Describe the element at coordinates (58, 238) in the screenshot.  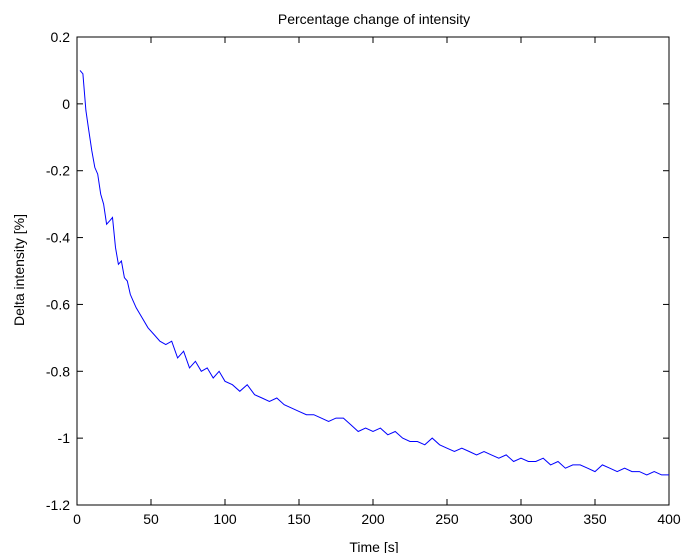
I see `y-tick-label: -0.4` at that location.